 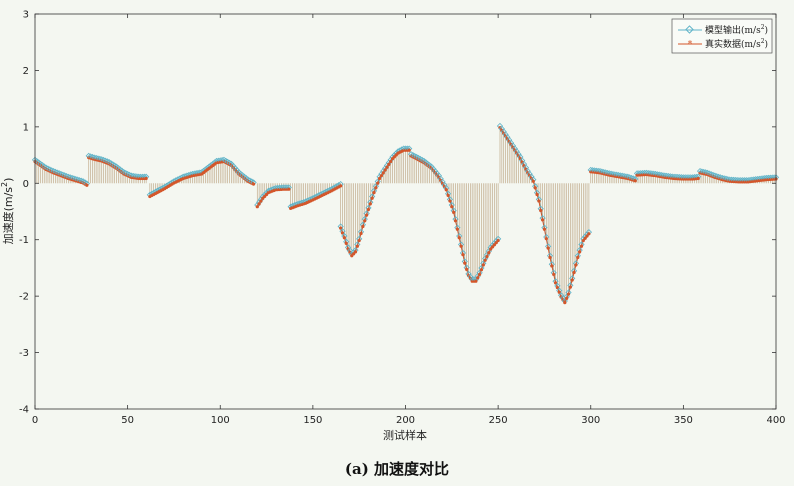 I want to click on legend-star-icon: *, so click(x=690, y=45).